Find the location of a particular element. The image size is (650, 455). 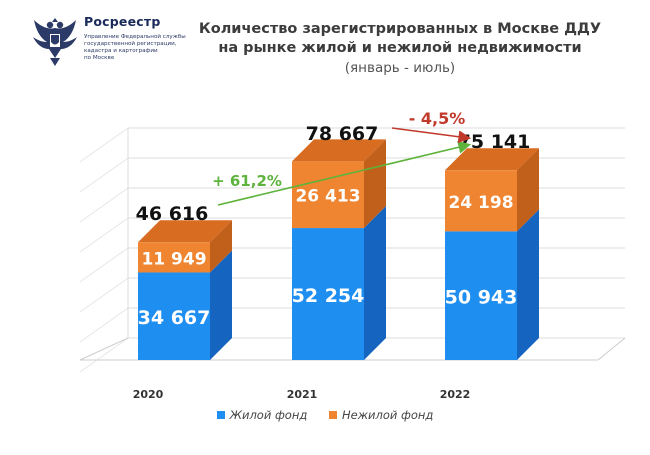

bar-residential-2021 is located at coordinates (328, 294).